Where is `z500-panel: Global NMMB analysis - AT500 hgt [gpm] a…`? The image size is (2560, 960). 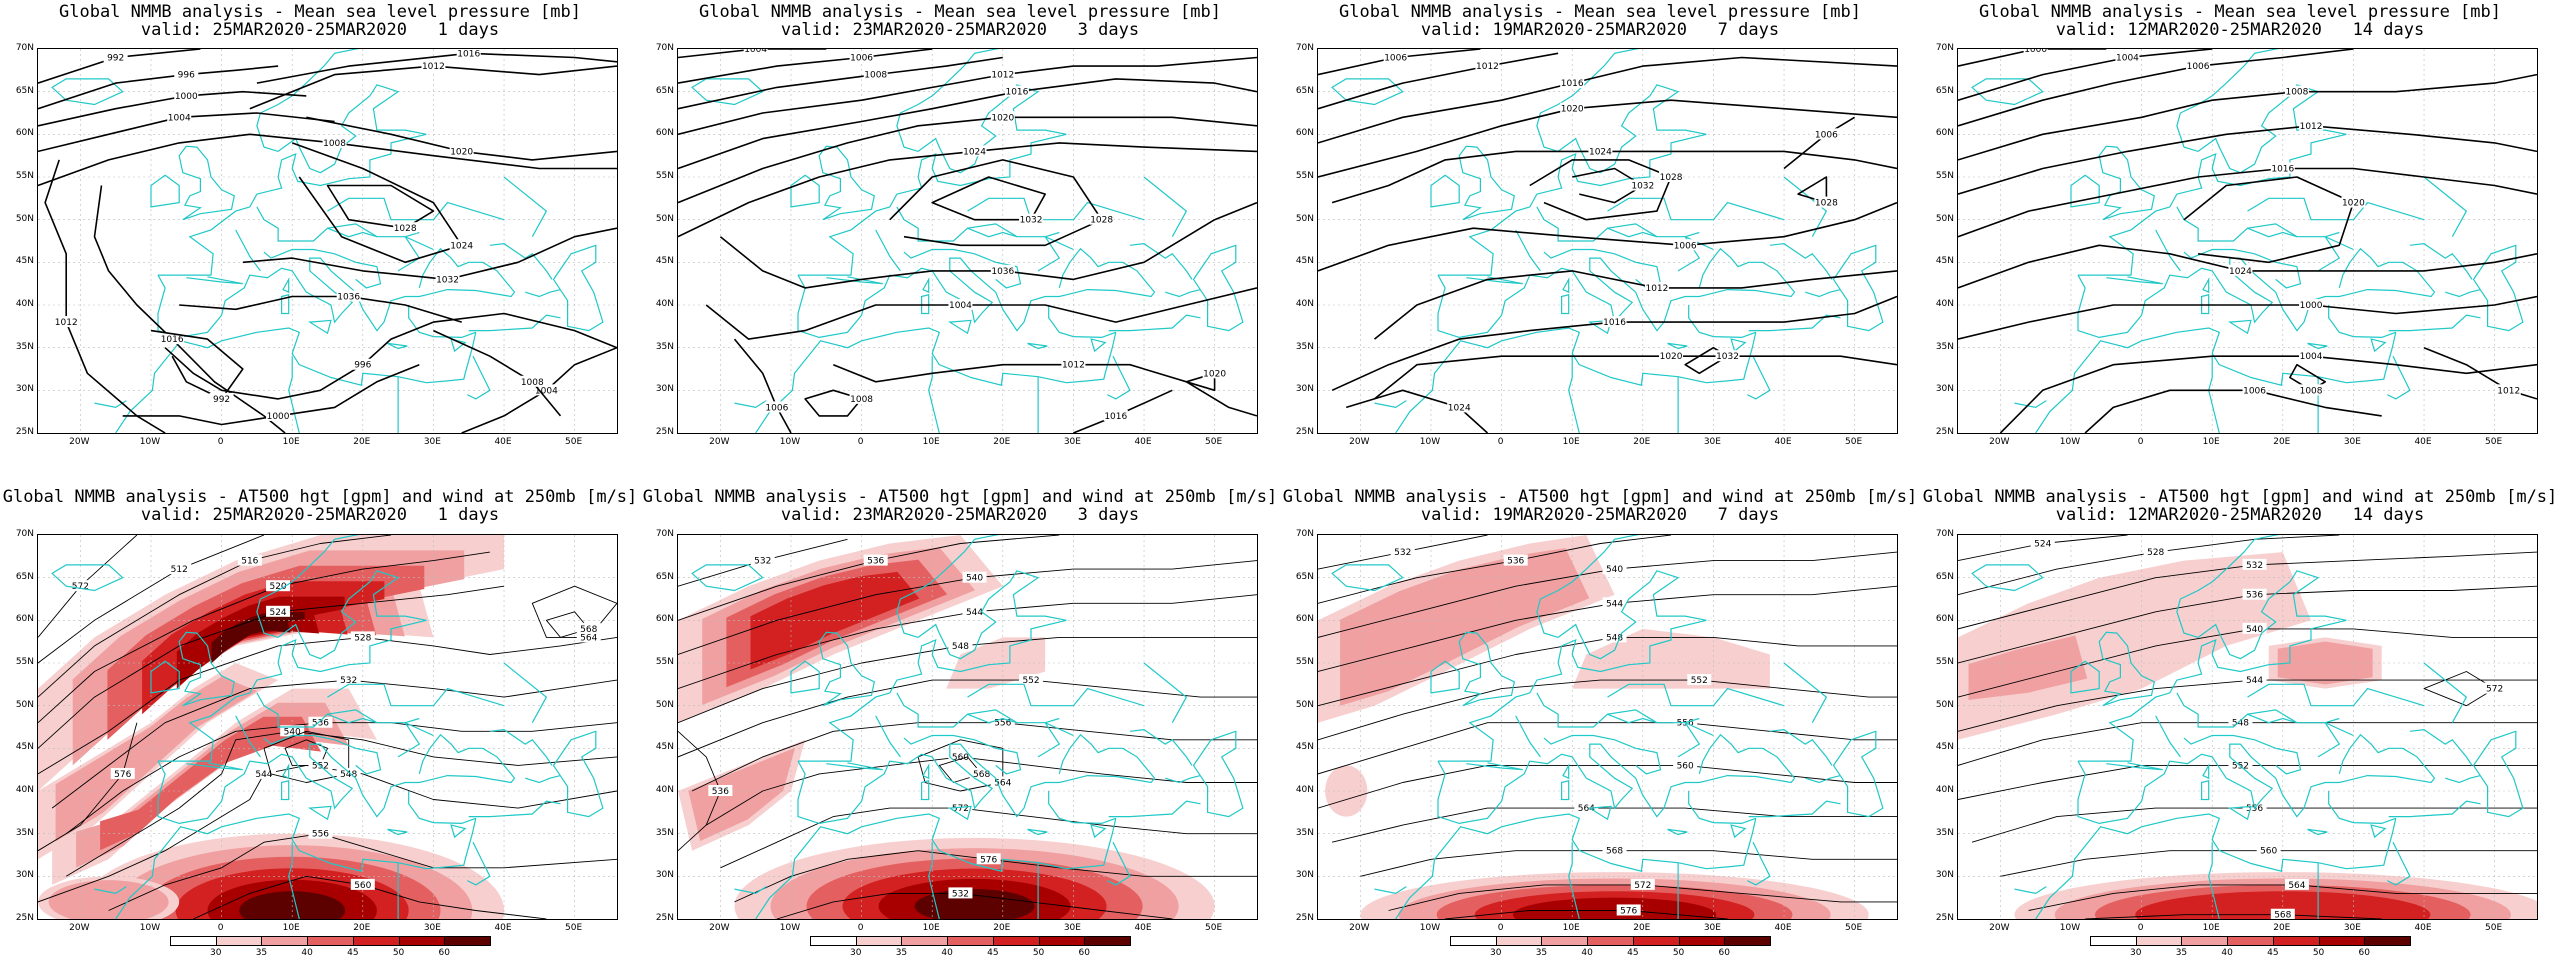
z500-panel: Global NMMB analysis - AT500 hgt [gpm] a… is located at coordinates (1600, 720).